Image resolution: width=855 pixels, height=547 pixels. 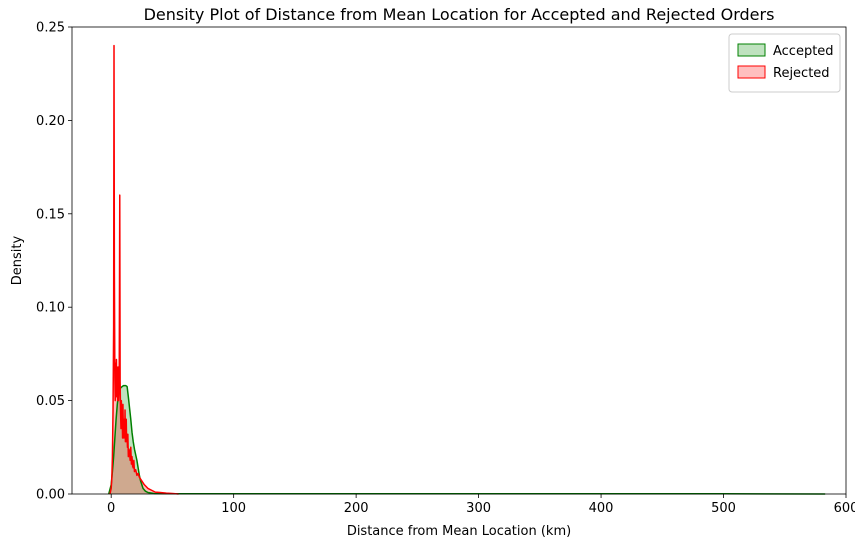 What do you see at coordinates (54, 262) in the screenshot?
I see `y-axis: 0.00 0.05 0.10 0.15 0.20 0.25` at bounding box center [54, 262].